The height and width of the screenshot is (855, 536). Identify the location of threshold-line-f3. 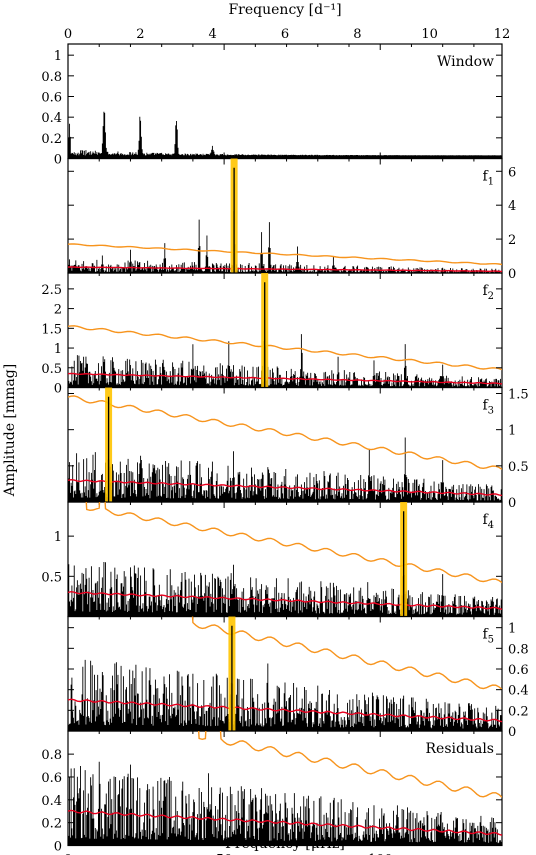
(285, 432).